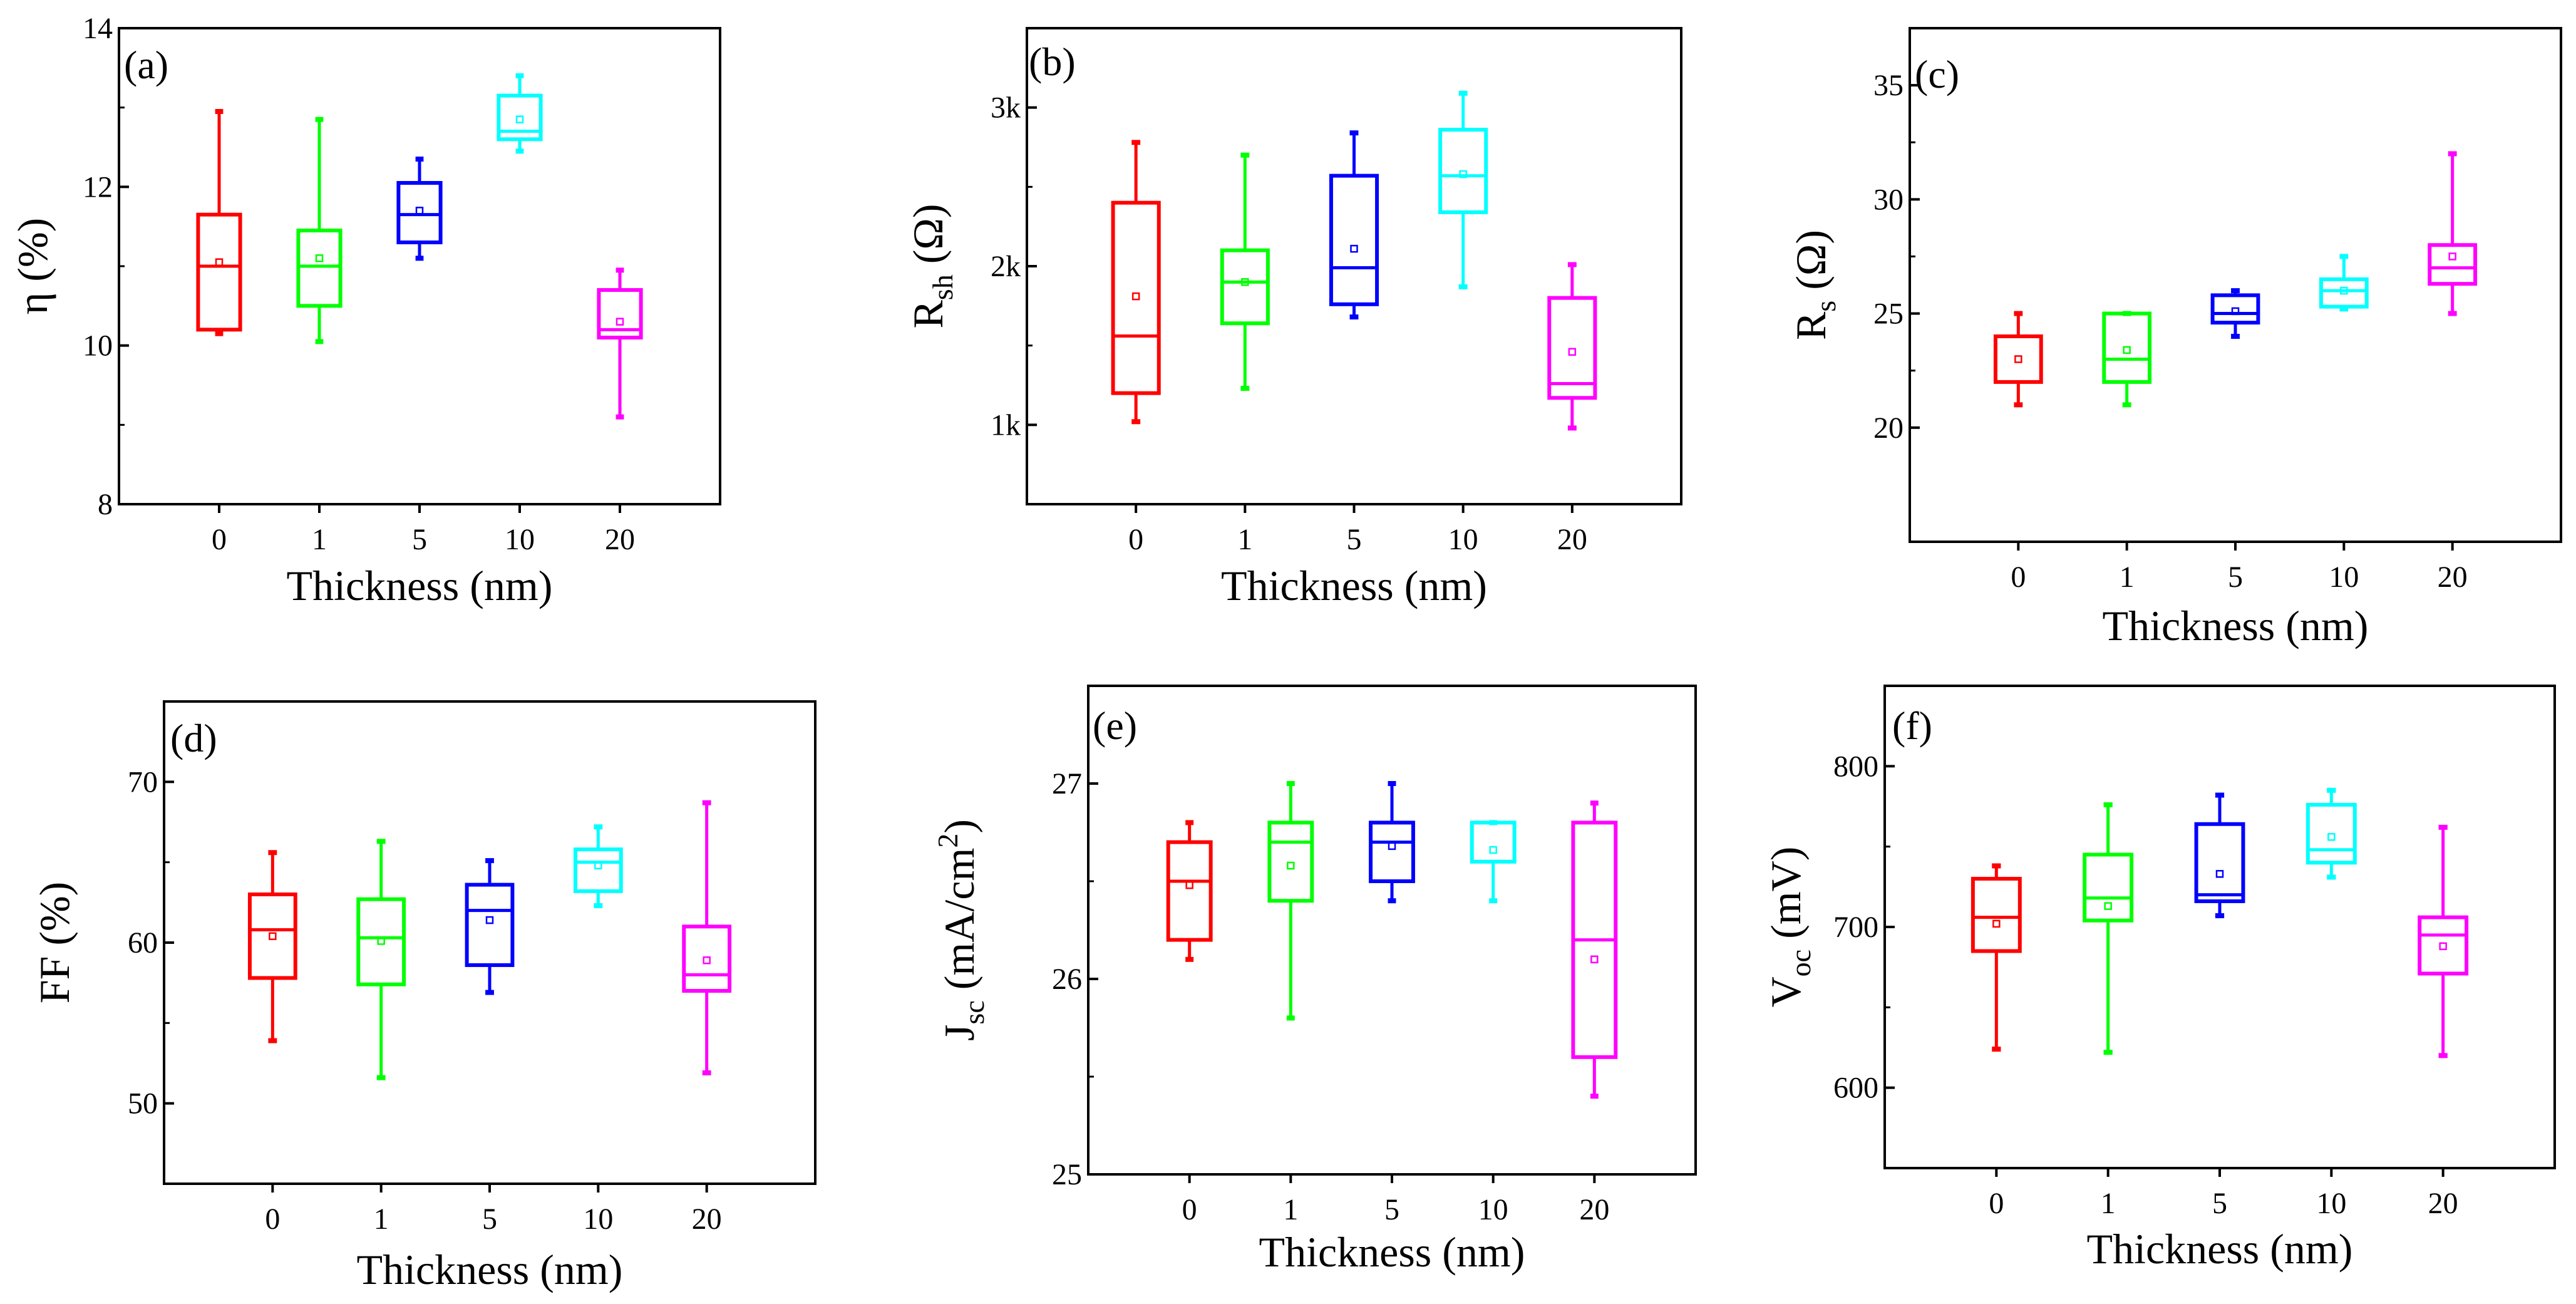 The image size is (2576, 1304). Describe the element at coordinates (143, 782) in the screenshot. I see `y-tick-label: 70` at that location.